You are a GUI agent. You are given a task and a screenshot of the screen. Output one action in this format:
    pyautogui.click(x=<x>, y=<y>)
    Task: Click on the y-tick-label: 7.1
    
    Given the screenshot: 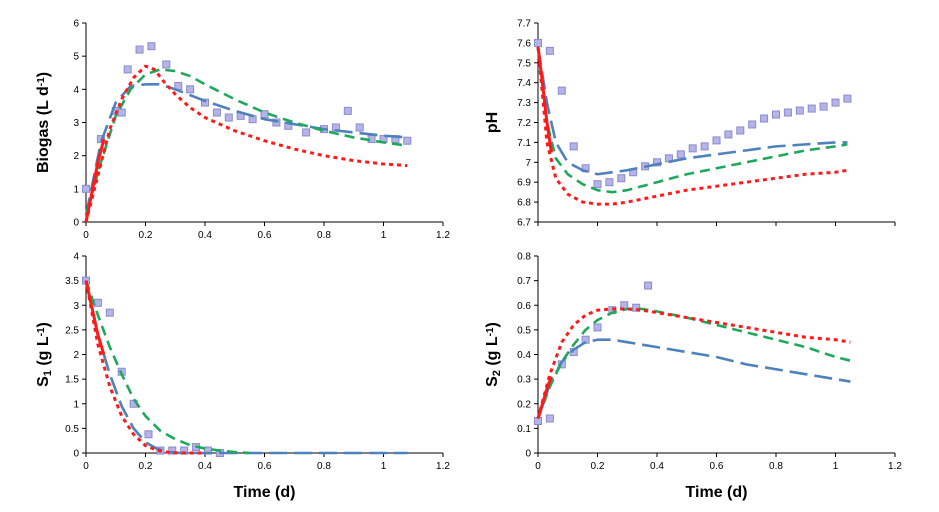 What is the action you would take?
    pyautogui.click(x=524, y=143)
    